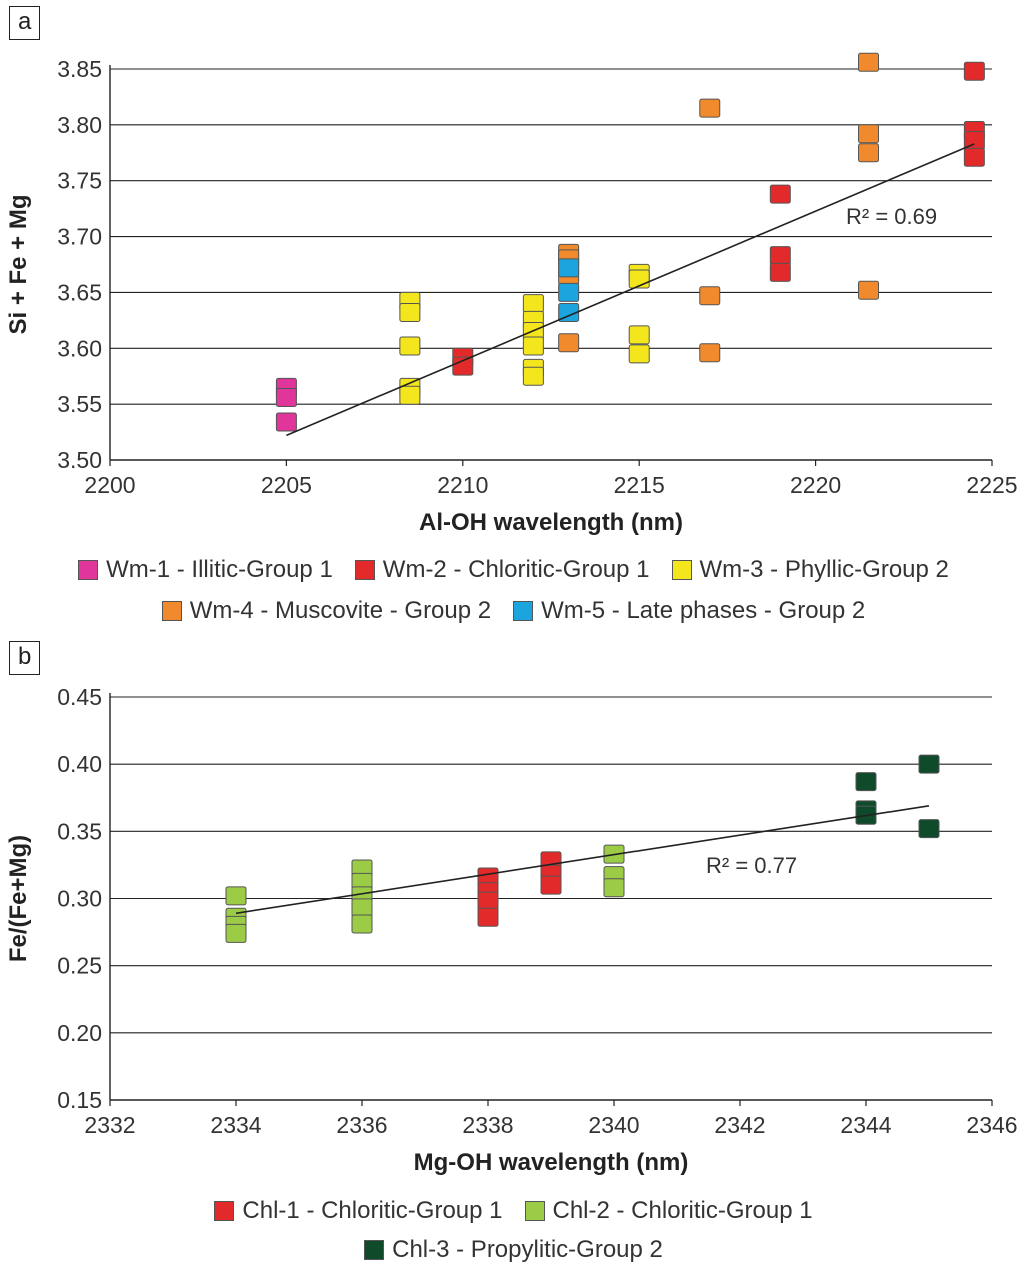 The image size is (1027, 1276). I want to click on y-axis-title: Fe/(Fe+Mg), so click(18, 898).